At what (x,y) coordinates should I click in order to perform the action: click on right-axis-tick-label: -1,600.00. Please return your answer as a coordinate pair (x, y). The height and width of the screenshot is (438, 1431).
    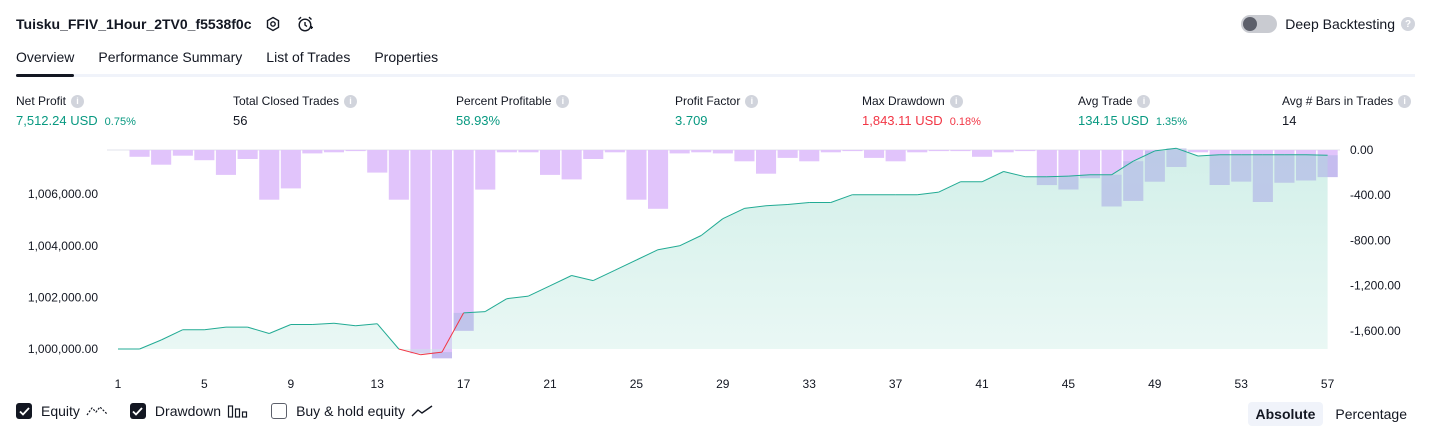
    Looking at the image, I should click on (1375, 331).